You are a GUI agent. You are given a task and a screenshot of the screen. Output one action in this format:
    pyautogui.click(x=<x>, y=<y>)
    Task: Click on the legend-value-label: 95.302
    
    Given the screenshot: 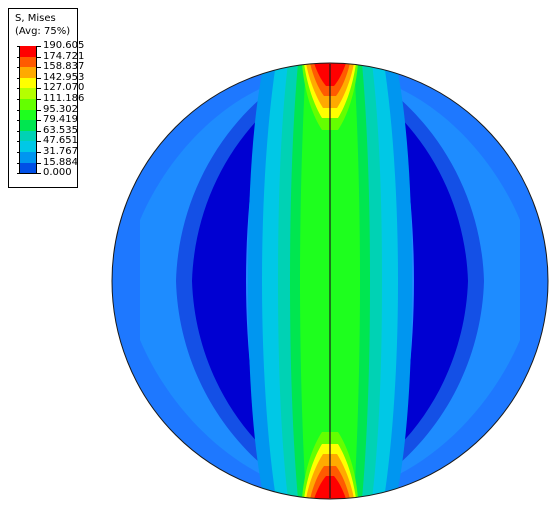 What is the action you would take?
    pyautogui.click(x=60, y=109)
    